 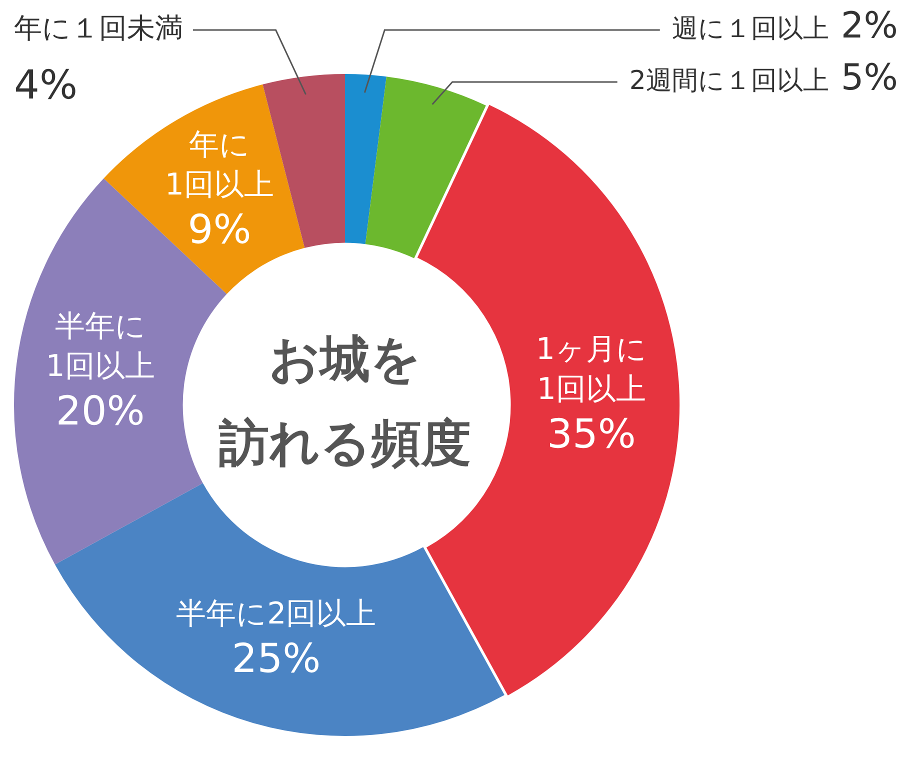 I want to click on slice-label: 半年に2回以上, so click(x=276, y=614).